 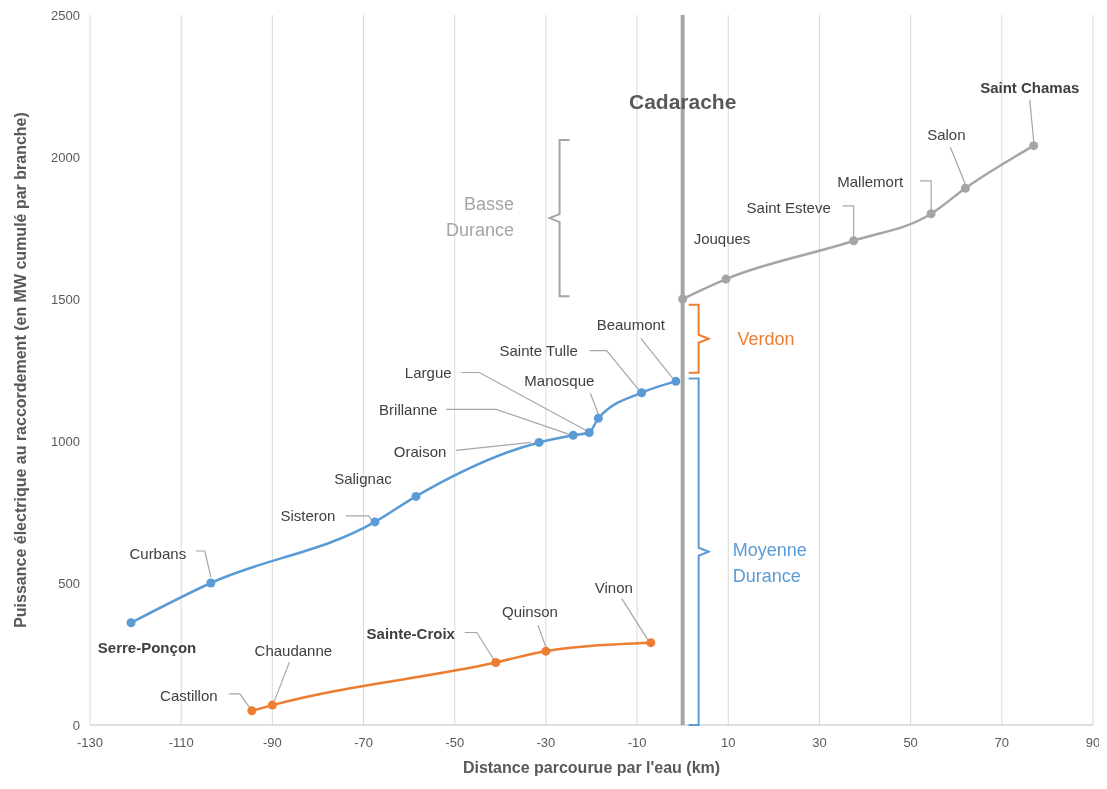 I want to click on x-tick-label: 10, so click(x=728, y=742).